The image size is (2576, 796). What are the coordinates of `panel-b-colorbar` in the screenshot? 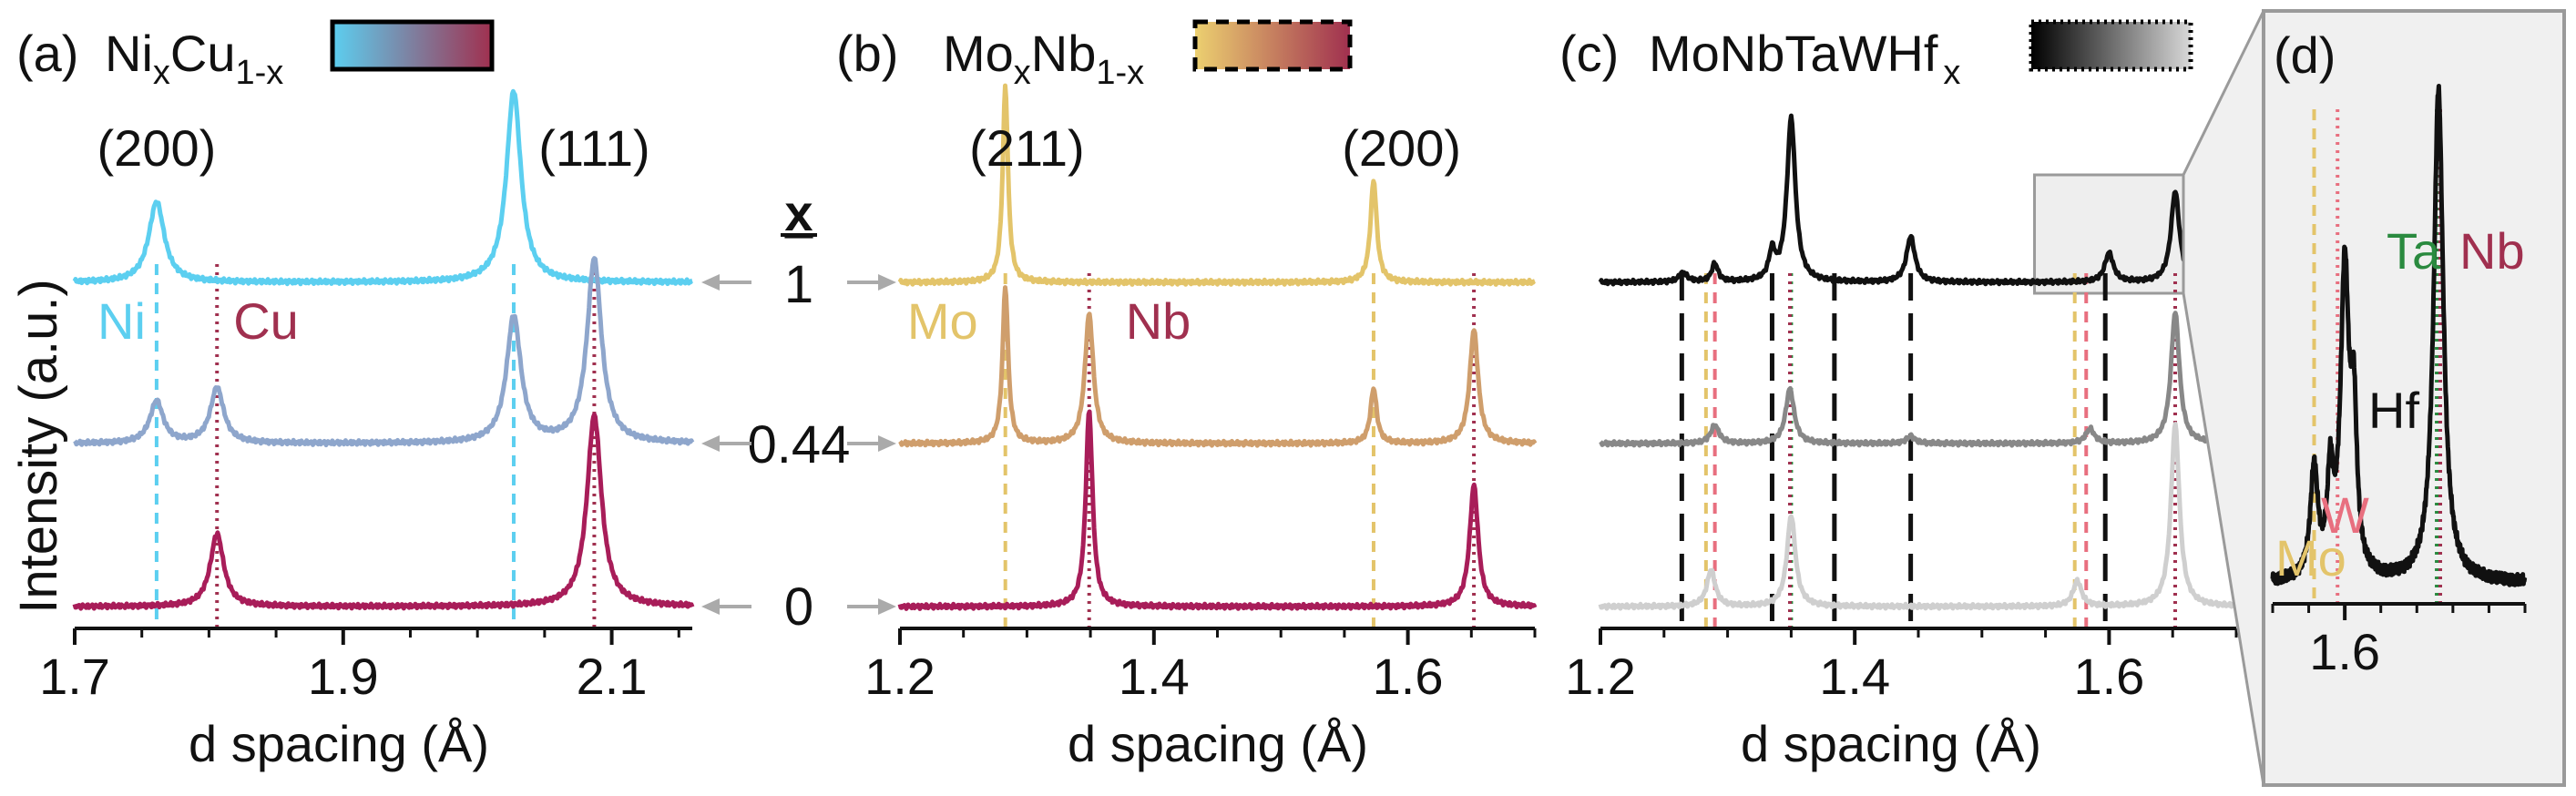 It's located at (1273, 45).